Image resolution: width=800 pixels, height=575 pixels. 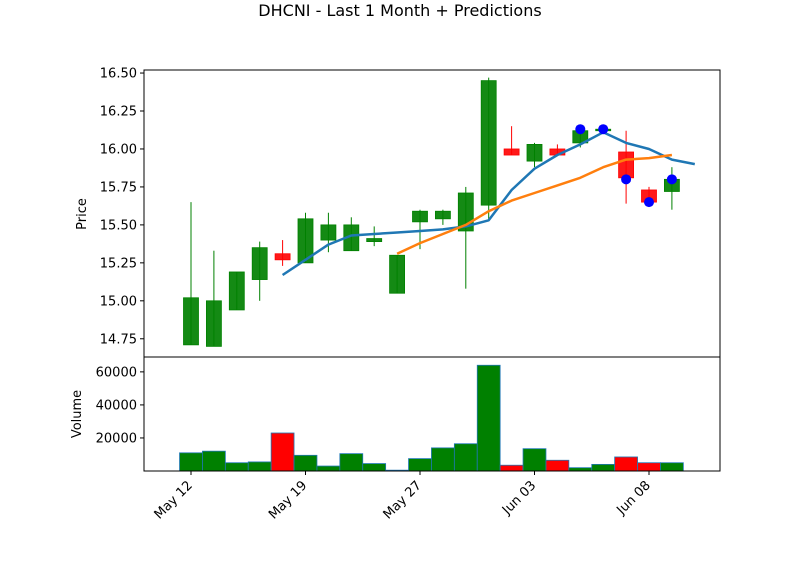 I want to click on chart-title: DHCNI - Last 1 Month + Predictions, so click(x=399, y=10).